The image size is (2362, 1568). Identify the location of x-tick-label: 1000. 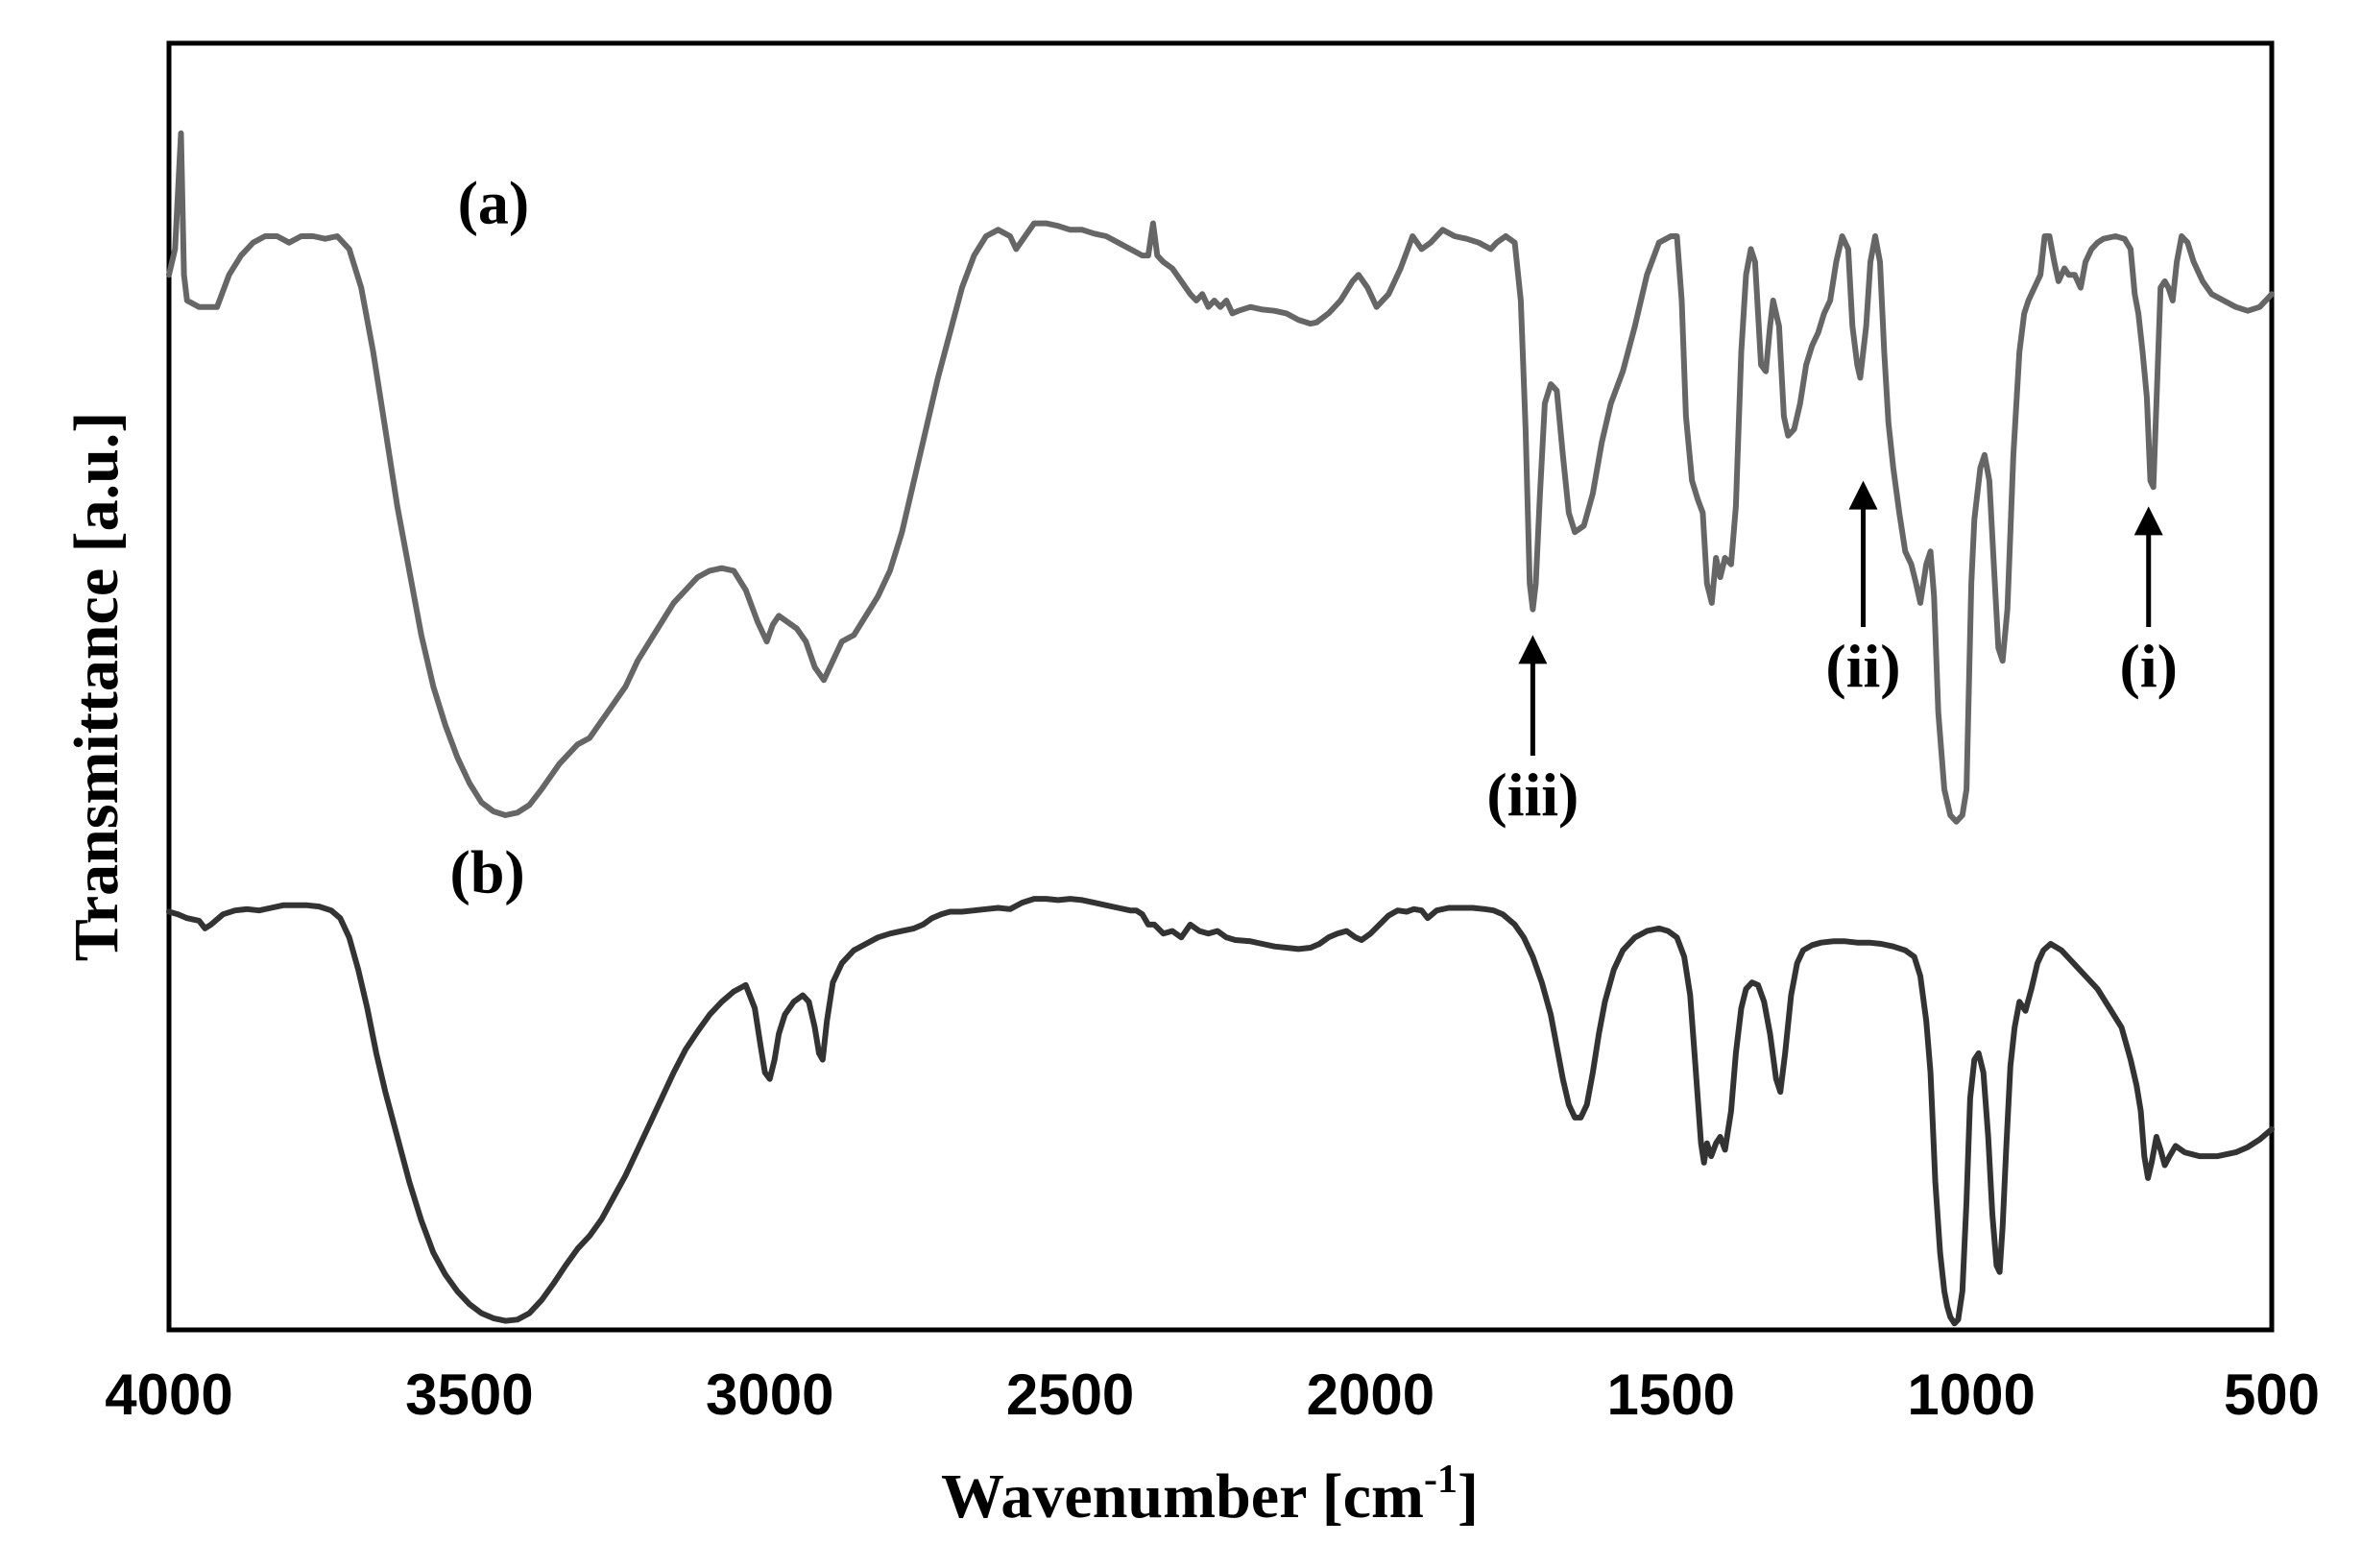
(1971, 1395).